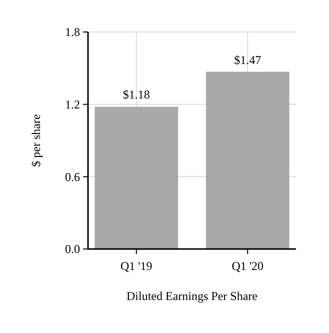  Describe the element at coordinates (72, 177) in the screenshot. I see `y-tick-label: 0.6` at that location.